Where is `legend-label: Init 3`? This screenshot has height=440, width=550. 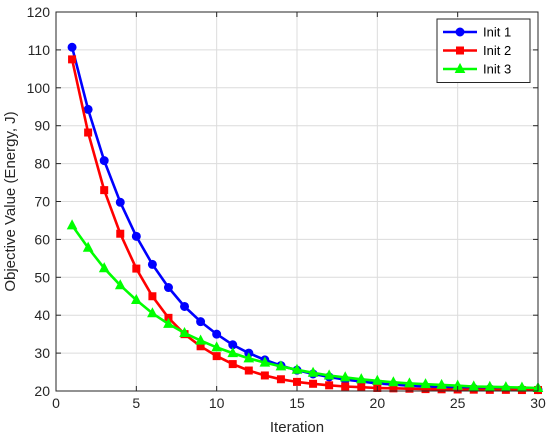 legend-label: Init 3 is located at coordinates (497, 69).